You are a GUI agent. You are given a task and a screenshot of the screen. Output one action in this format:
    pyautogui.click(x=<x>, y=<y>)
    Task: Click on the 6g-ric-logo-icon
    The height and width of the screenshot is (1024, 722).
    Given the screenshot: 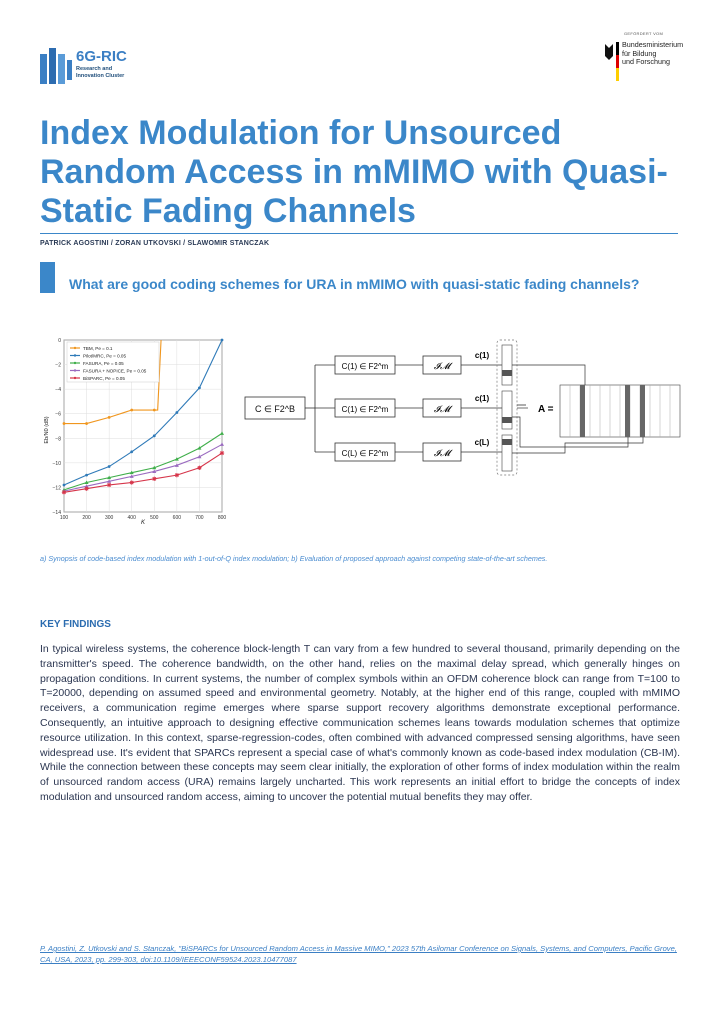 What is the action you would take?
    pyautogui.click(x=56, y=66)
    